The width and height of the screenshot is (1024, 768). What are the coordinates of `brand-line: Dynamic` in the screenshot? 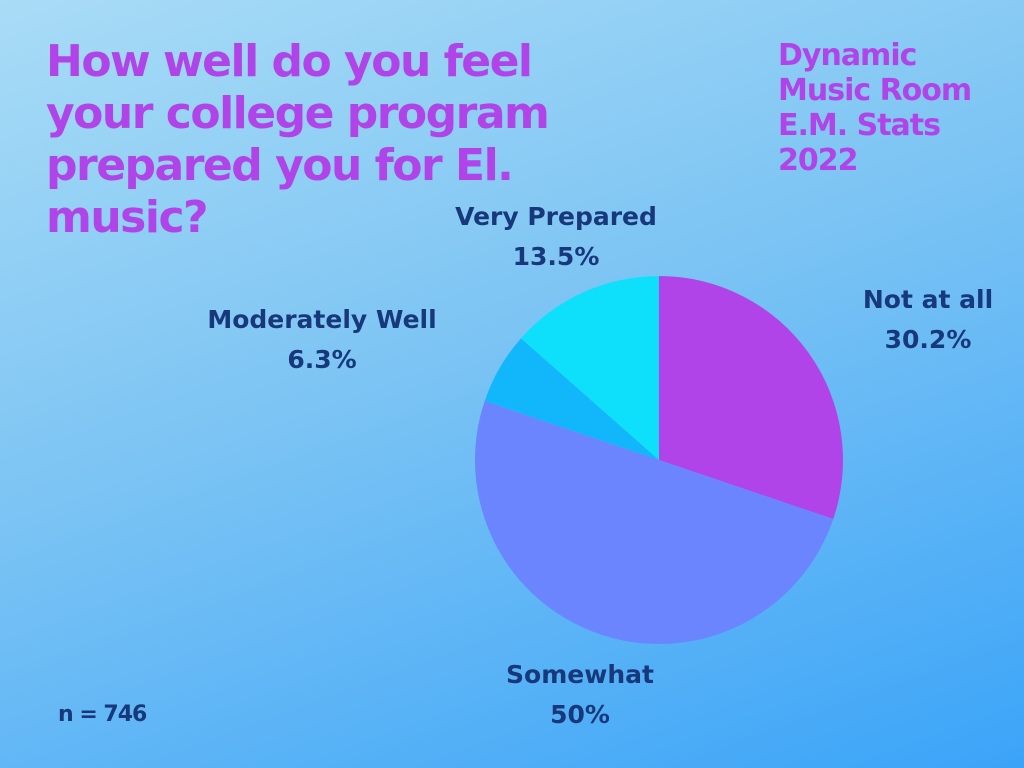 It's located at (847, 55).